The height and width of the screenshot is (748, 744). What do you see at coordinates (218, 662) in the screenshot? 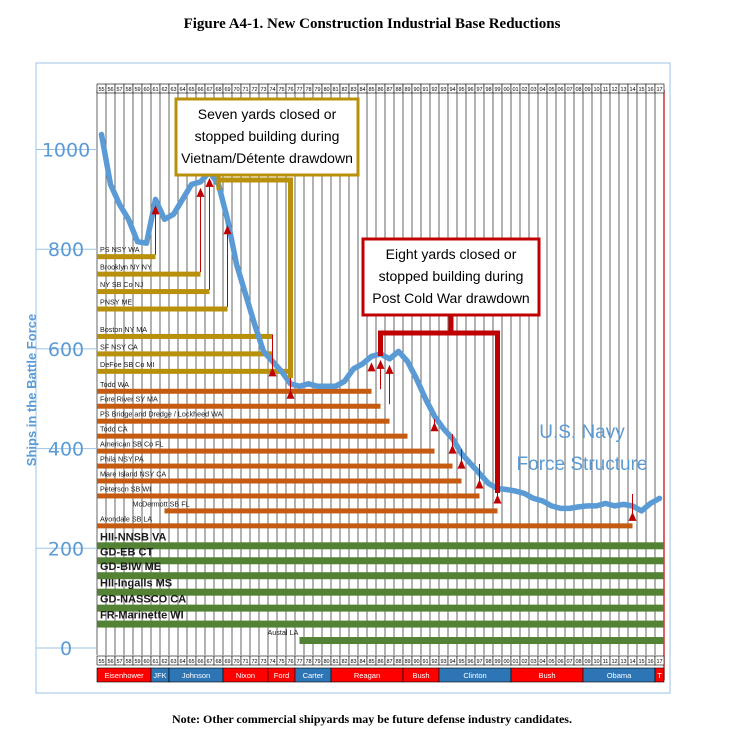
I see `year-label-bottom: 68` at bounding box center [218, 662].